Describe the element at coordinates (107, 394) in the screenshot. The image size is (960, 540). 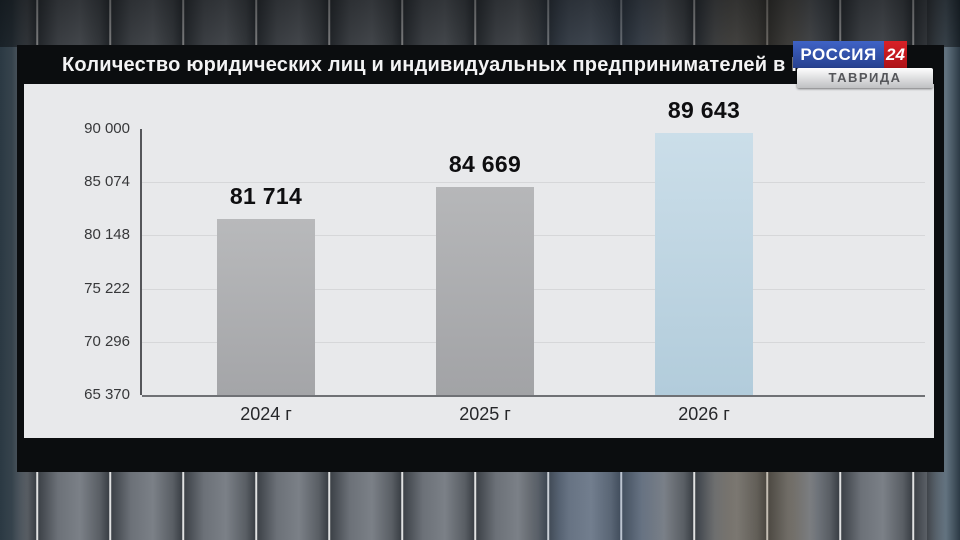
I see `y-axis-tick-label: 65 370` at that location.